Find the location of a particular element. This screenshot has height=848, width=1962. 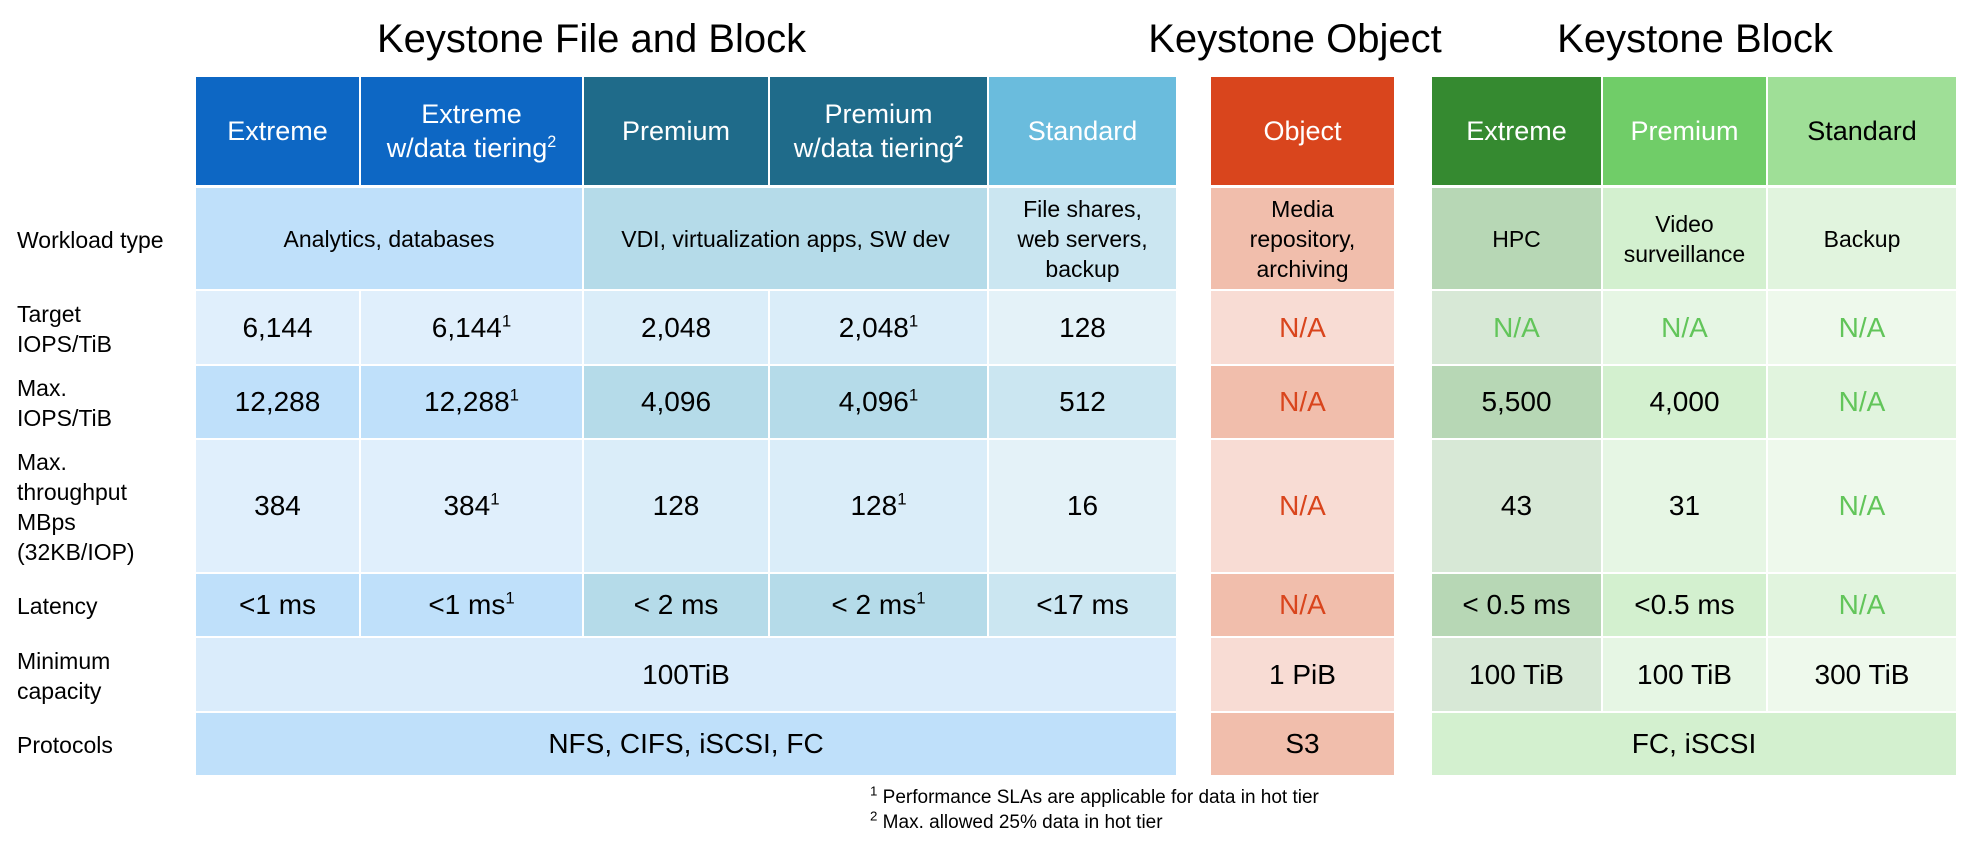

row-label-text: IOPS/TiB is located at coordinates (64, 418).